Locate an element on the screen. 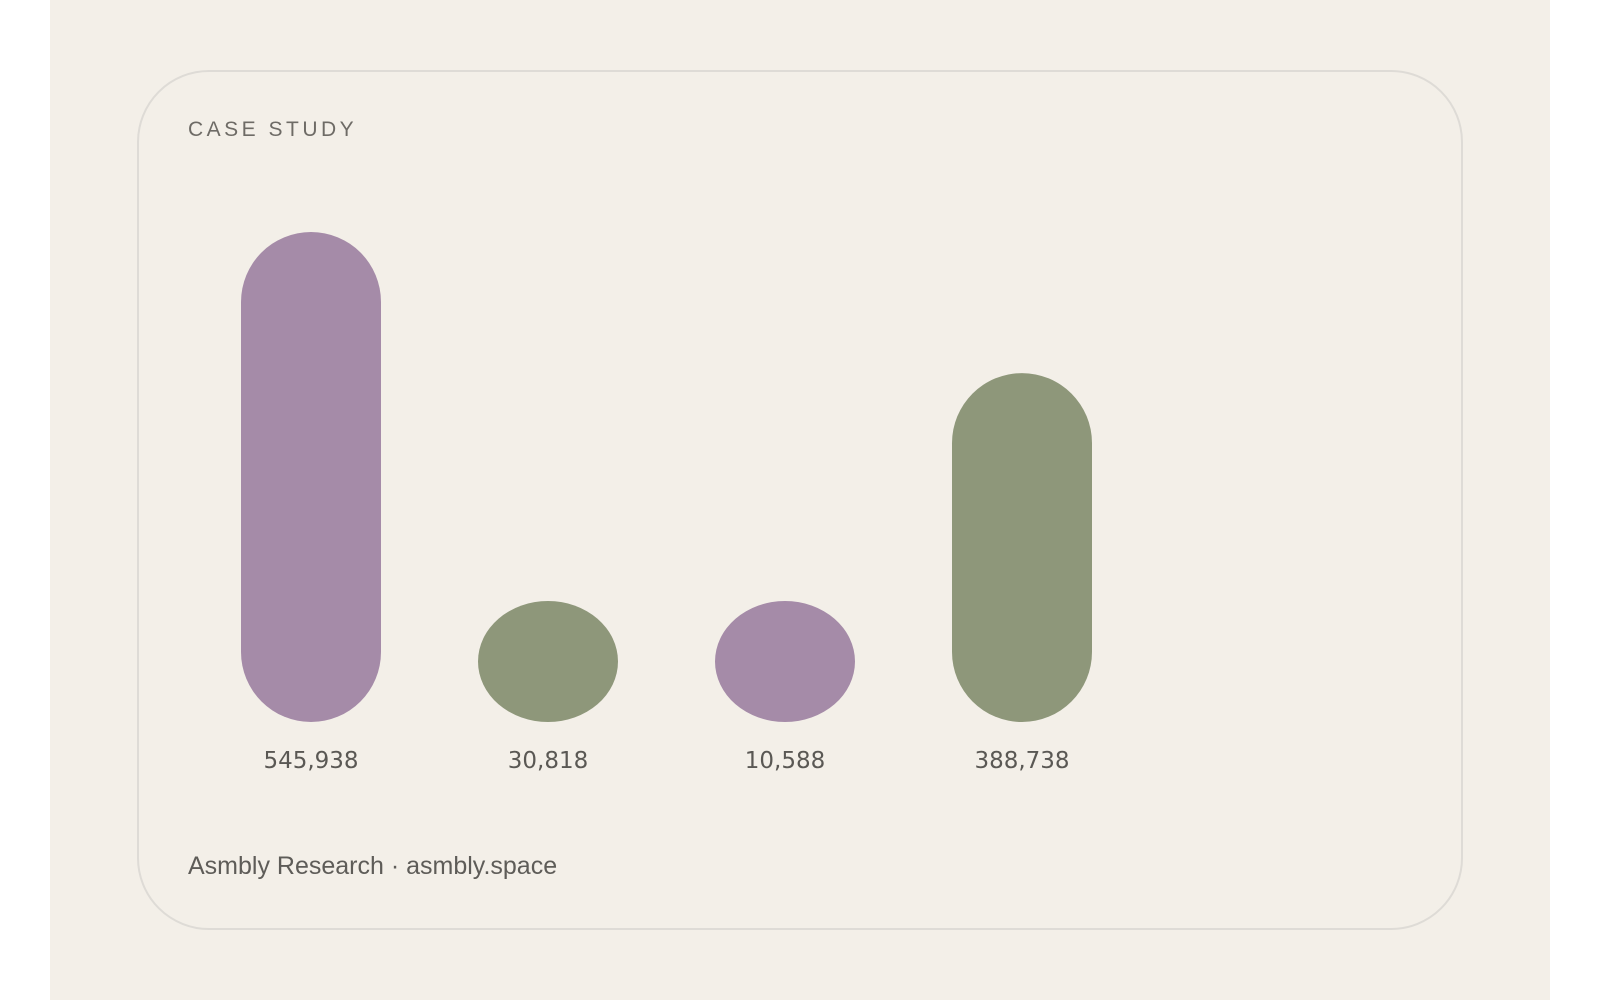  bar-value-label-1: 545,938 is located at coordinates (310, 761).